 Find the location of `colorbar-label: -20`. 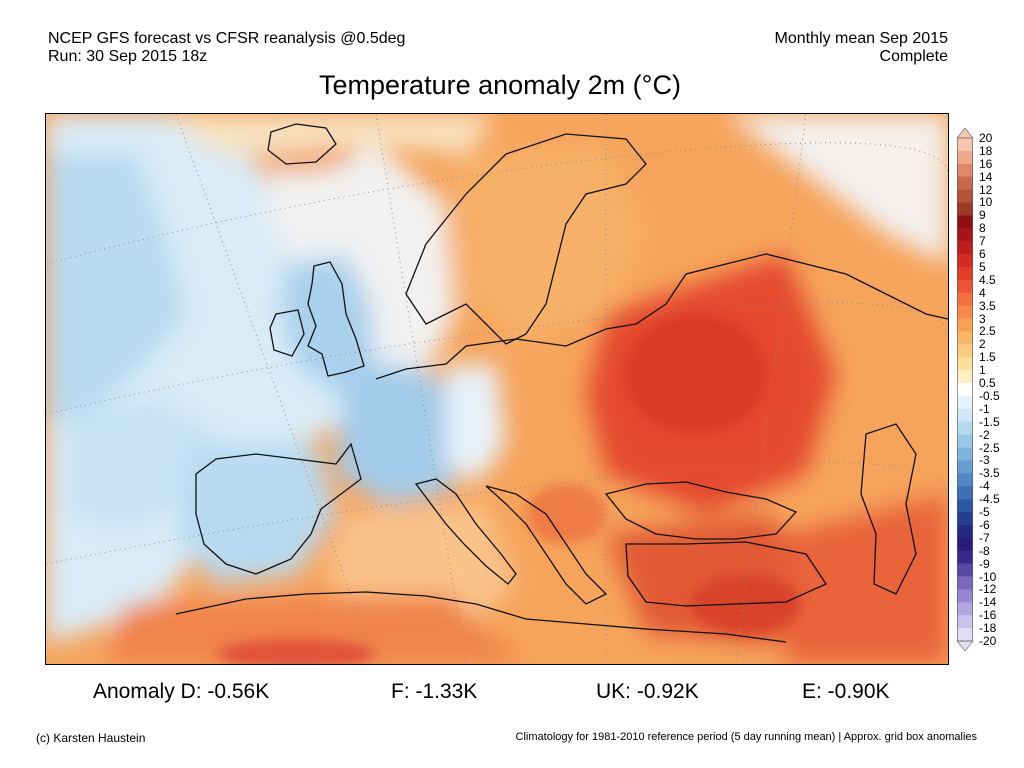

colorbar-label: -20 is located at coordinates (988, 641).